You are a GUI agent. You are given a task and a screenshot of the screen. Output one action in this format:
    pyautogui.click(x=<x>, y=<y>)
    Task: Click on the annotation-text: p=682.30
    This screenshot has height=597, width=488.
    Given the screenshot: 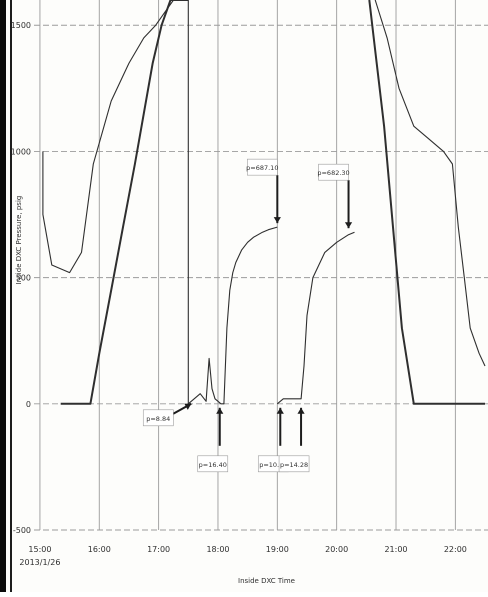 What is the action you would take?
    pyautogui.click(x=333, y=173)
    